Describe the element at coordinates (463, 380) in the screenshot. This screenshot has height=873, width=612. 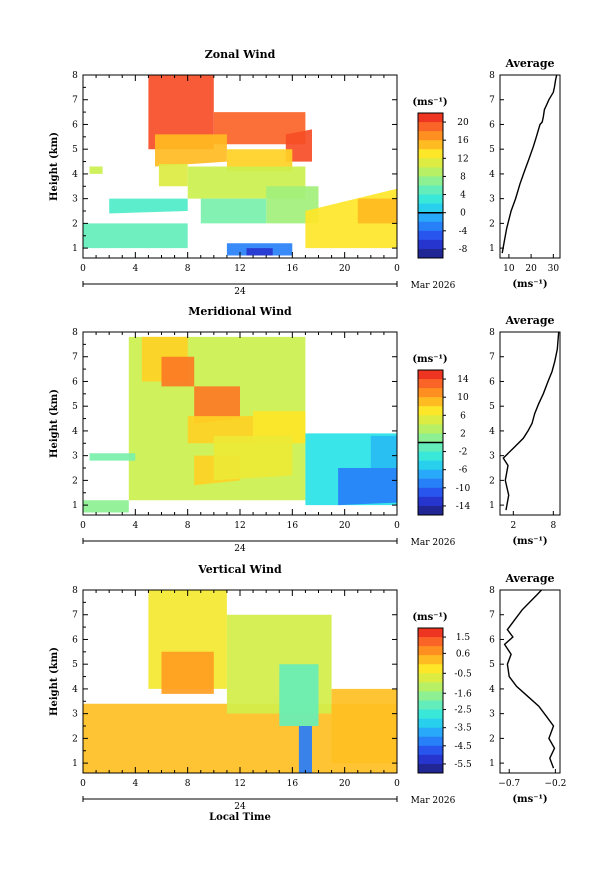
I see `colorbar-tick-label: 14` at that location.